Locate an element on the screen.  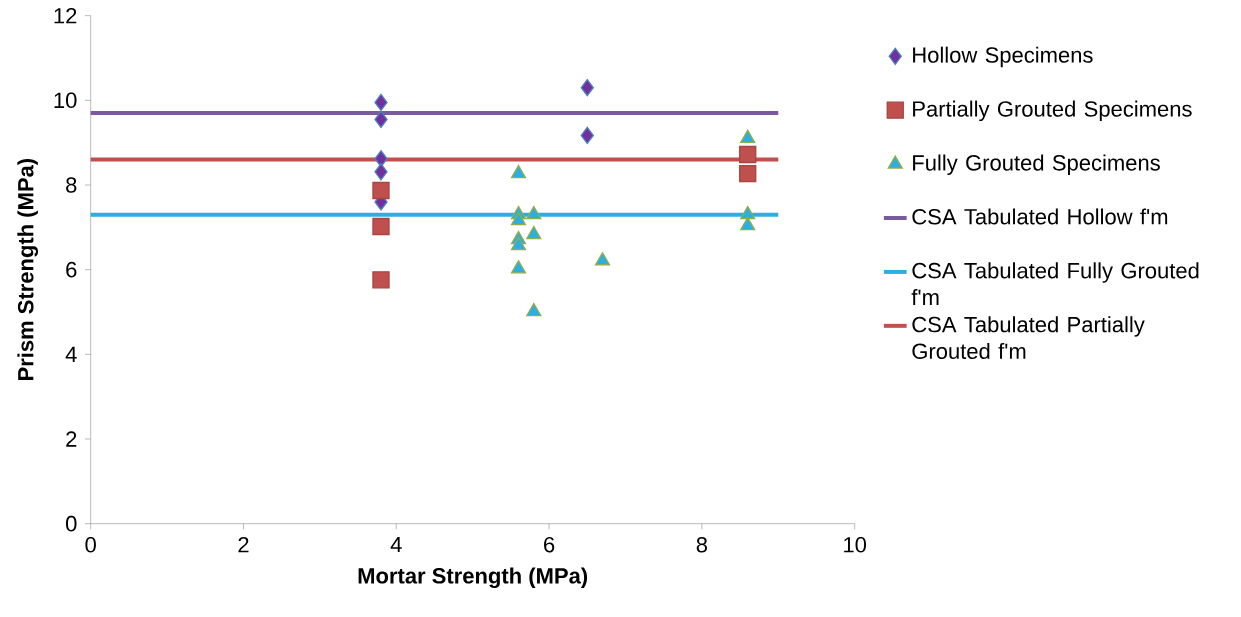
legend-label: Fully Grouted Specimens is located at coordinates (1036, 164).